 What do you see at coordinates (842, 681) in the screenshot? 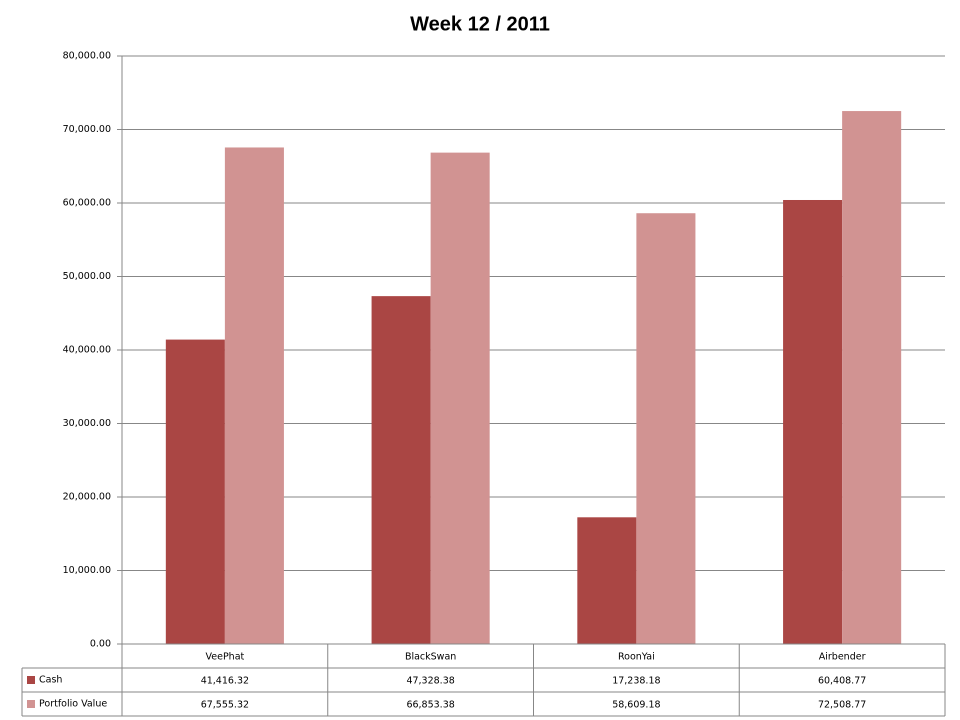
I see `table-value: 60,408.77` at bounding box center [842, 681].